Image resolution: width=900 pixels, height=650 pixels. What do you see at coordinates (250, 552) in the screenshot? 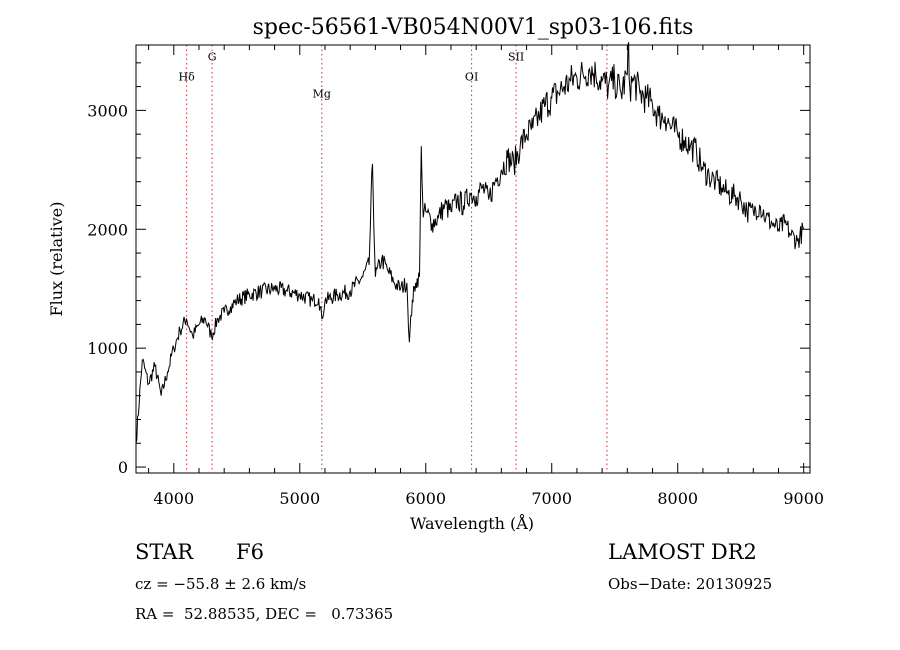
I see `object-subclass: F6` at bounding box center [250, 552].